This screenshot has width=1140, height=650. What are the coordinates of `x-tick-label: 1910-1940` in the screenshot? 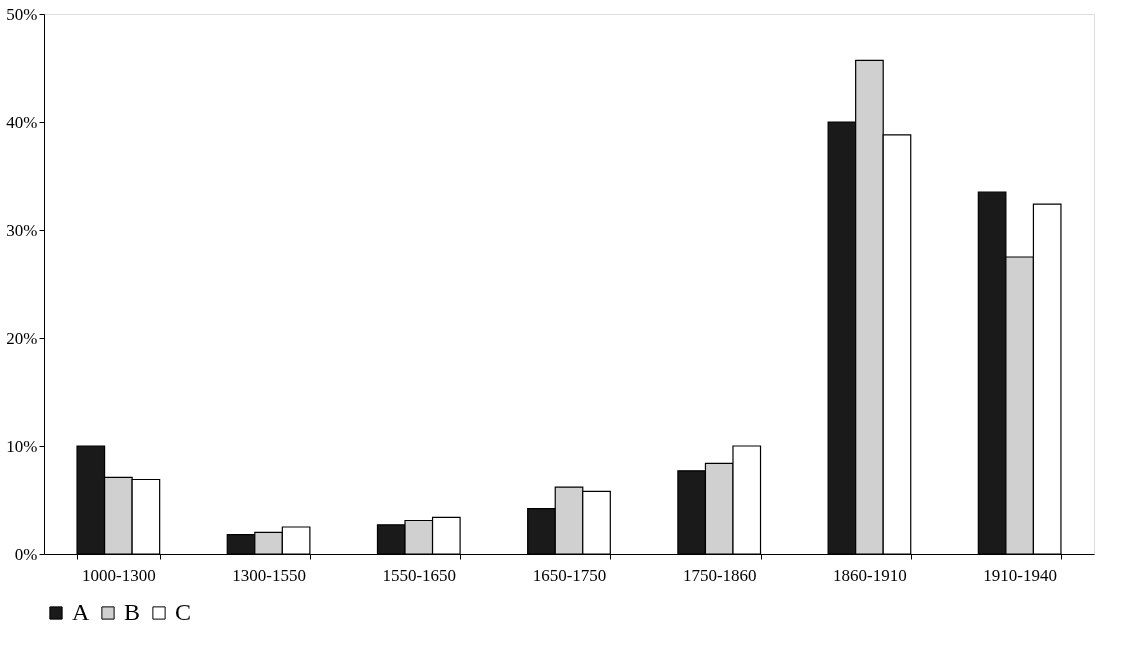 It's located at (1020, 575).